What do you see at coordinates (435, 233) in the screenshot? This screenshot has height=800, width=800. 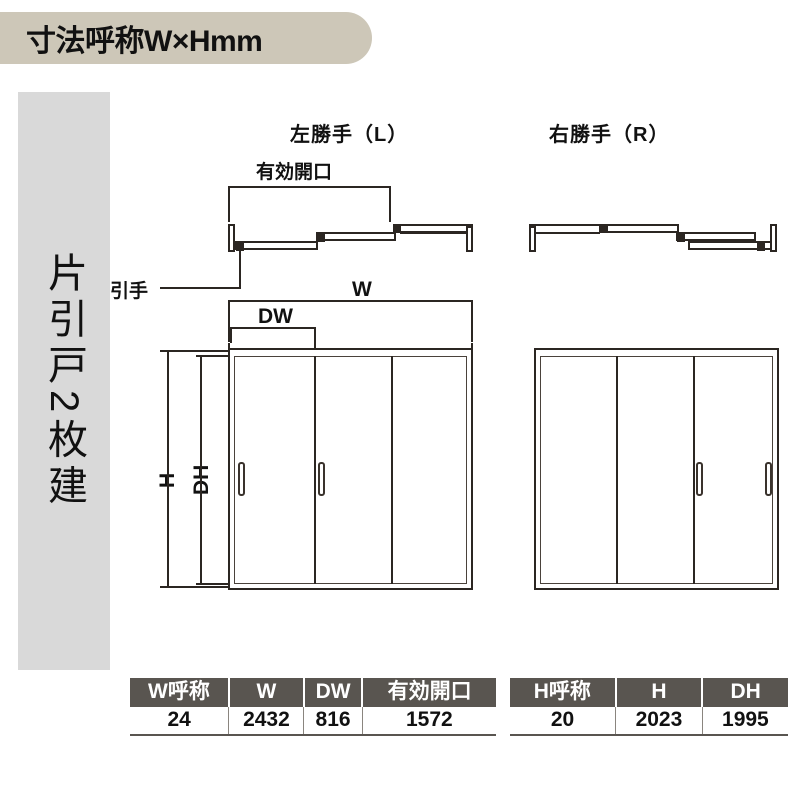 I see `plan-wall-line2-L` at bounding box center [435, 233].